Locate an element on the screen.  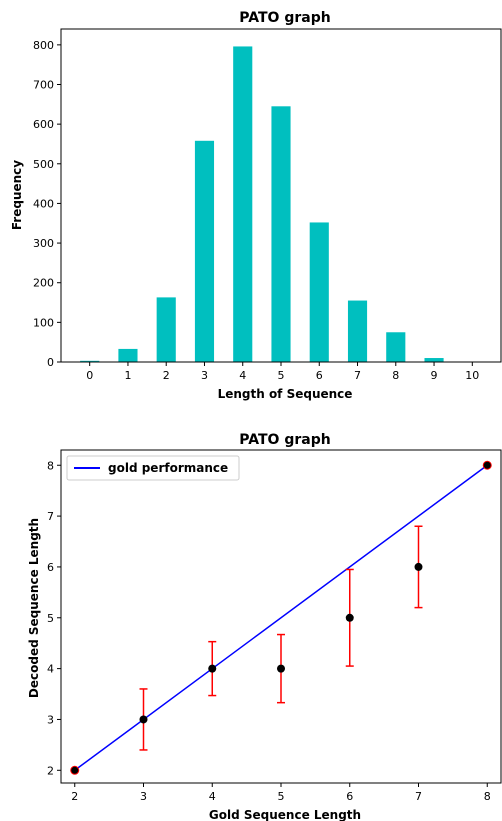
x-axis-label: Length of Sequence is located at coordinates (285, 394).